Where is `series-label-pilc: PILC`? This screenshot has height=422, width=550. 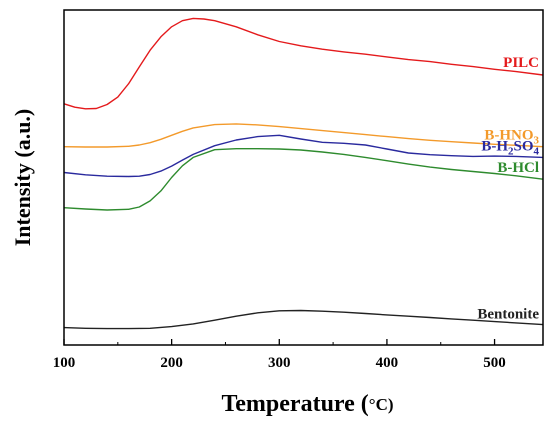 series-label-pilc: PILC is located at coordinates (521, 63).